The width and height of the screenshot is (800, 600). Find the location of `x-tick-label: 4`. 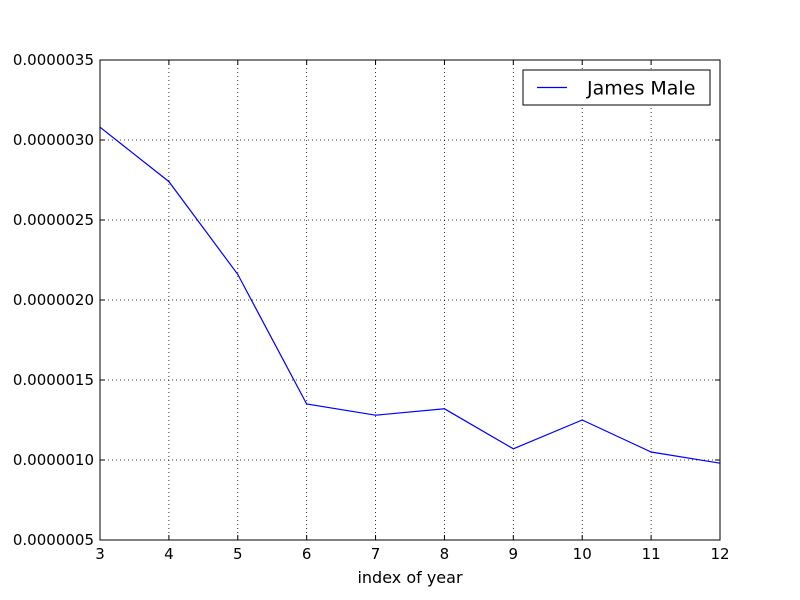

x-tick-label: 4 is located at coordinates (169, 554).